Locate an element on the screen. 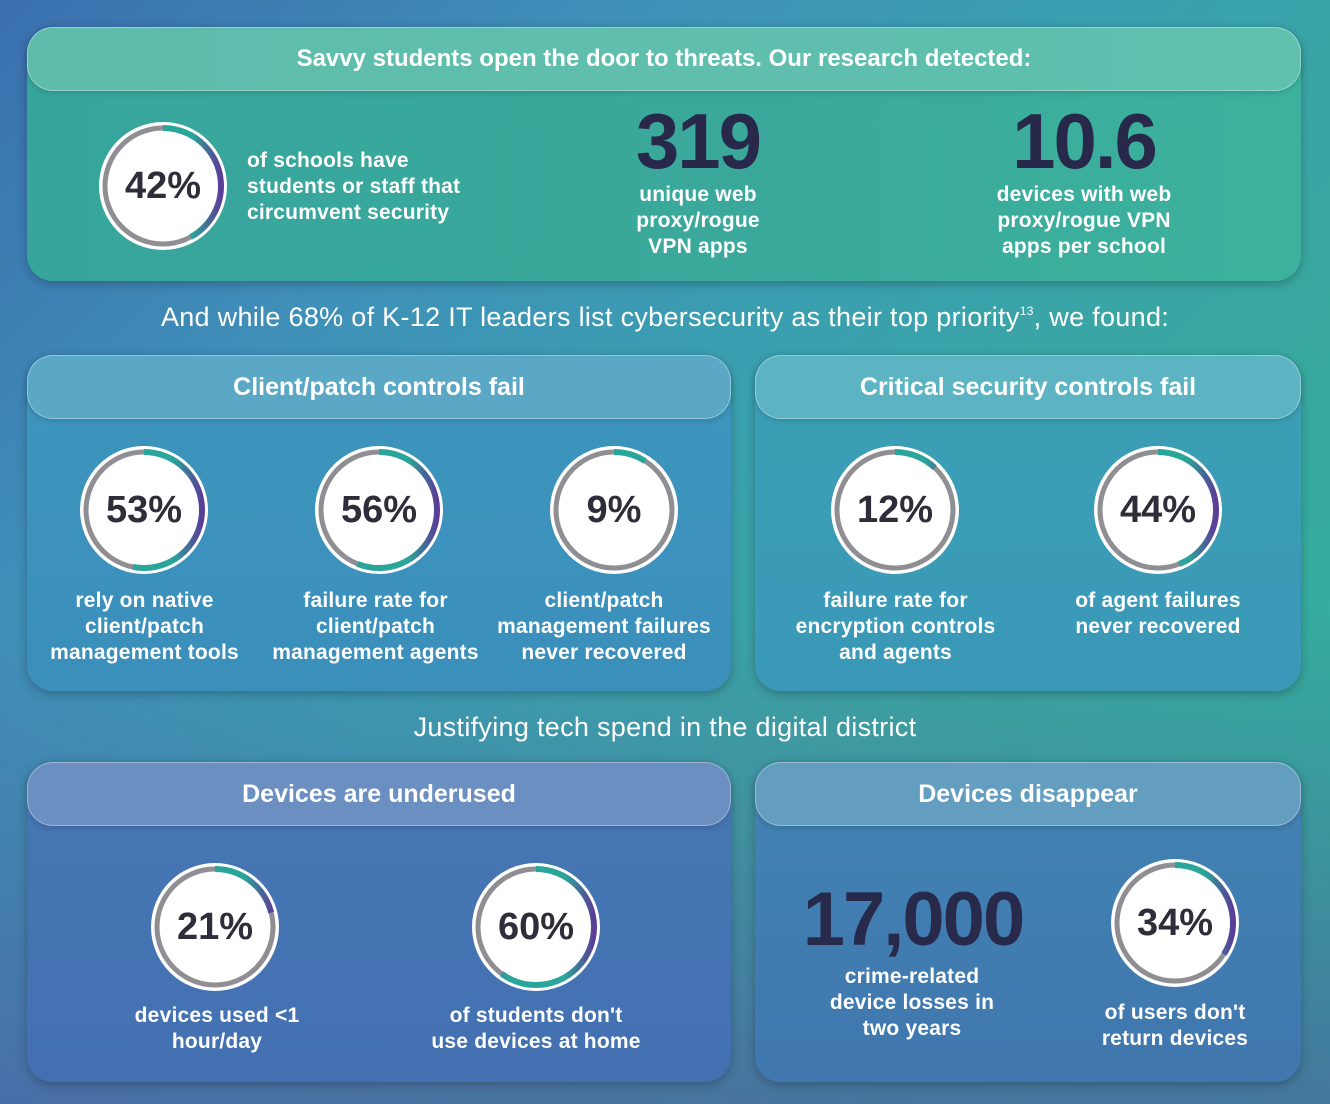 The width and height of the screenshot is (1330, 1104). percent-label: 34% is located at coordinates (1175, 922).